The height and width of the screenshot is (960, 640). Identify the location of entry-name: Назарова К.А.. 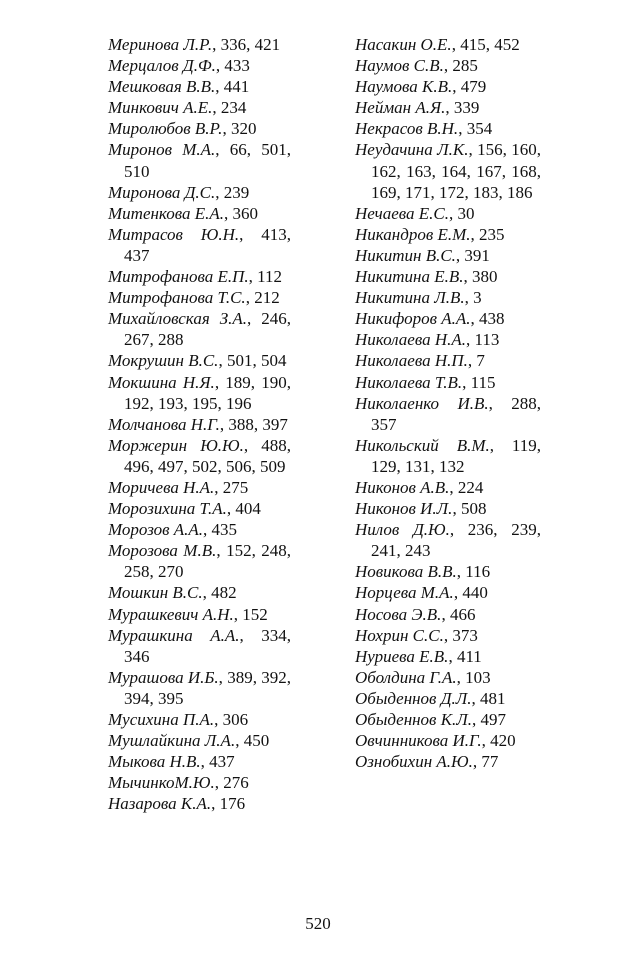
(160, 804).